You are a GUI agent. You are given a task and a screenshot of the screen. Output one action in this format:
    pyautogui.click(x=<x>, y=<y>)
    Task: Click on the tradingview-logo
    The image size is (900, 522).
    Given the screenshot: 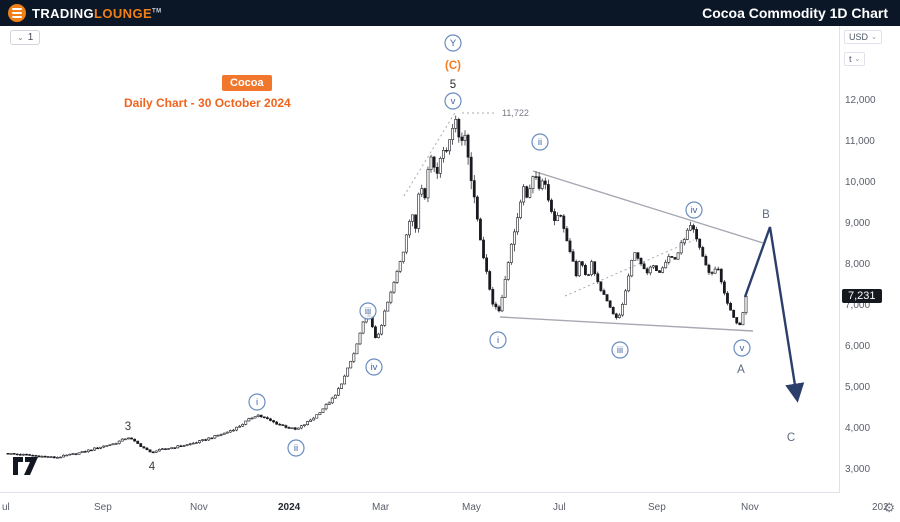 What is the action you would take?
    pyautogui.click(x=27, y=468)
    